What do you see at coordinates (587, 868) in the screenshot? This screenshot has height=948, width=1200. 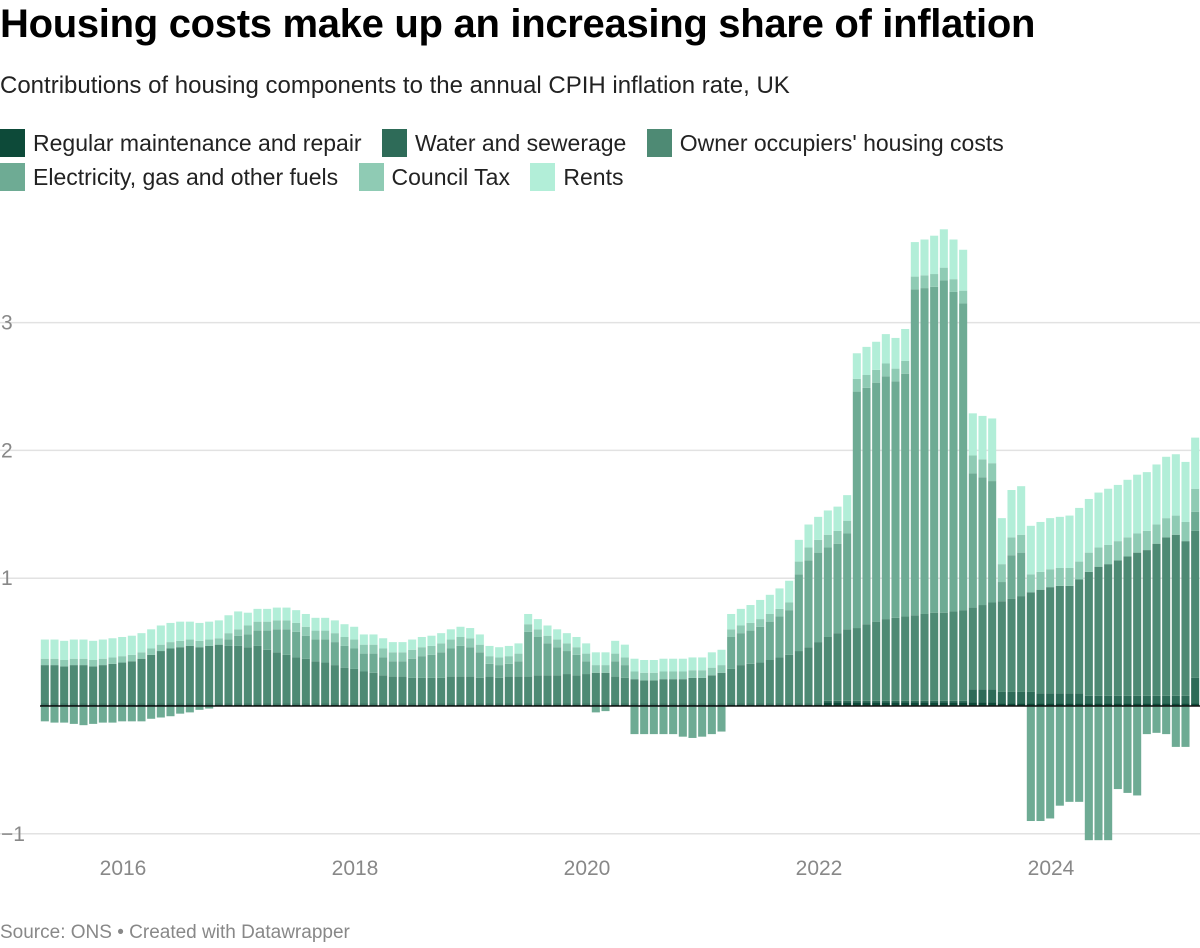 I see `x-tick-label: 2020` at bounding box center [587, 868].